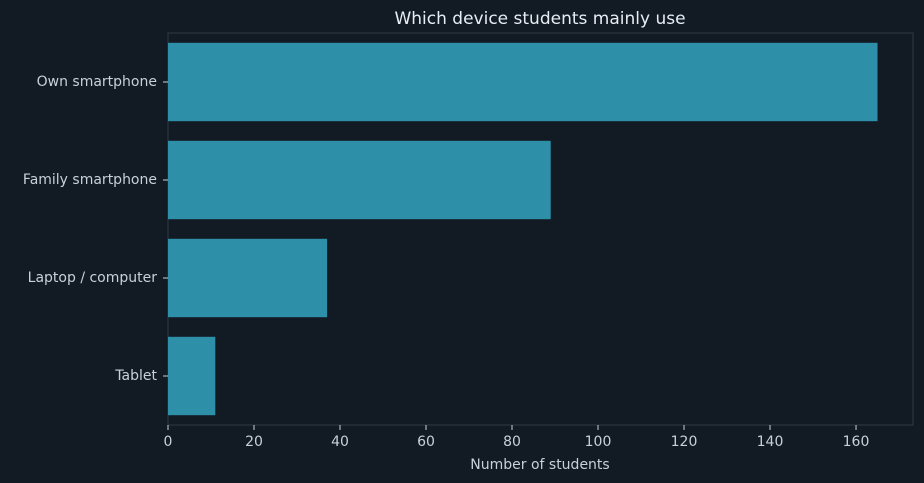 This screenshot has width=924, height=483. Describe the element at coordinates (254, 442) in the screenshot. I see `x-tick-label: 20` at that location.